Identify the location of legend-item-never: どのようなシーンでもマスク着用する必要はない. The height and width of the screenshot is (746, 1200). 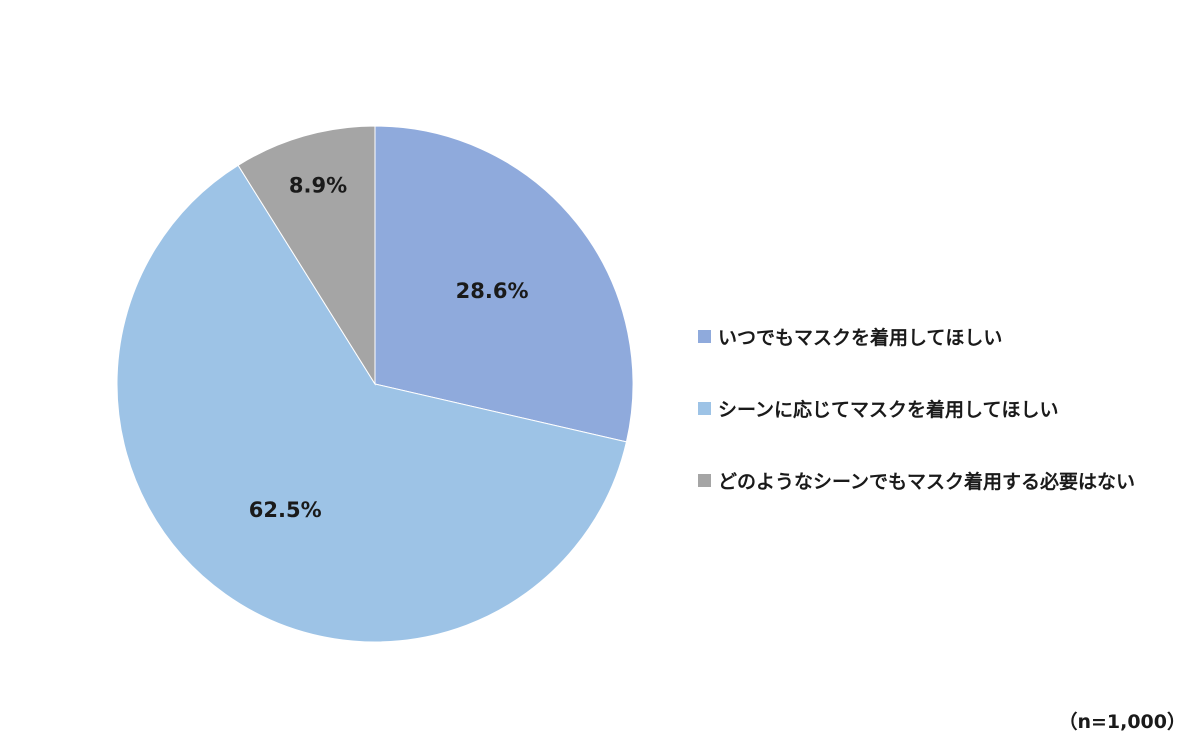
(916, 480).